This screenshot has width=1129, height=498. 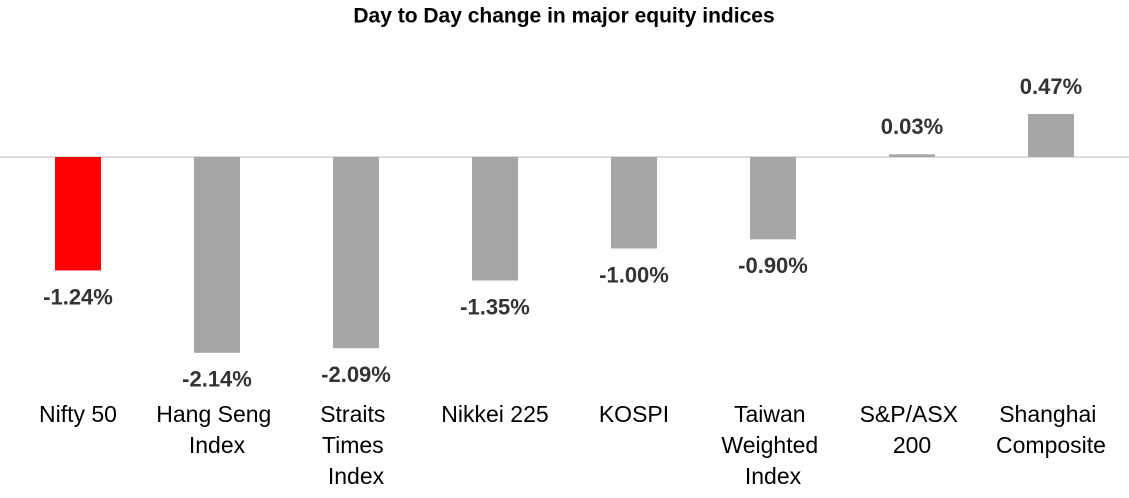 I want to click on x-tick-label: Straits Times Index, so click(x=356, y=445).